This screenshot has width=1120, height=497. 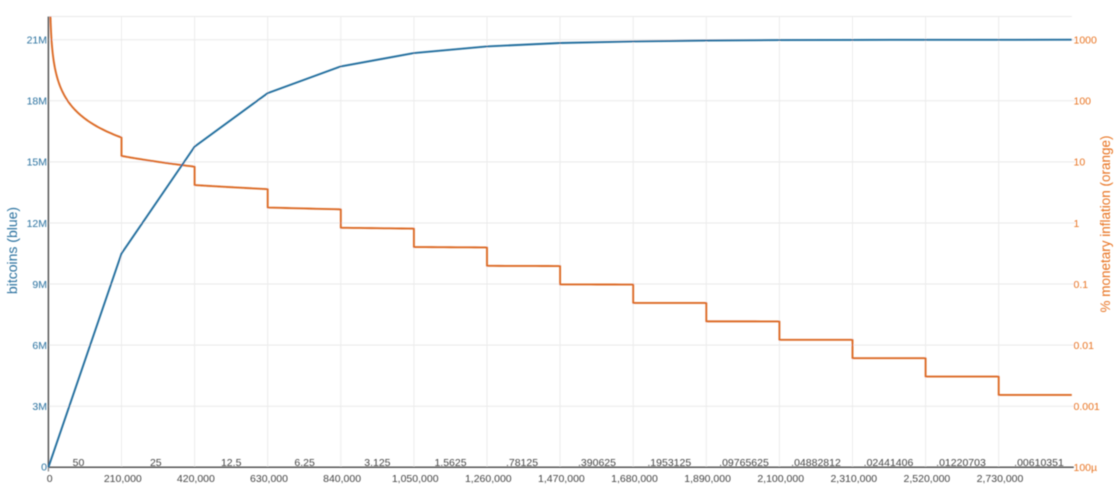 I want to click on svg-text: 9M, so click(x=39, y=285).